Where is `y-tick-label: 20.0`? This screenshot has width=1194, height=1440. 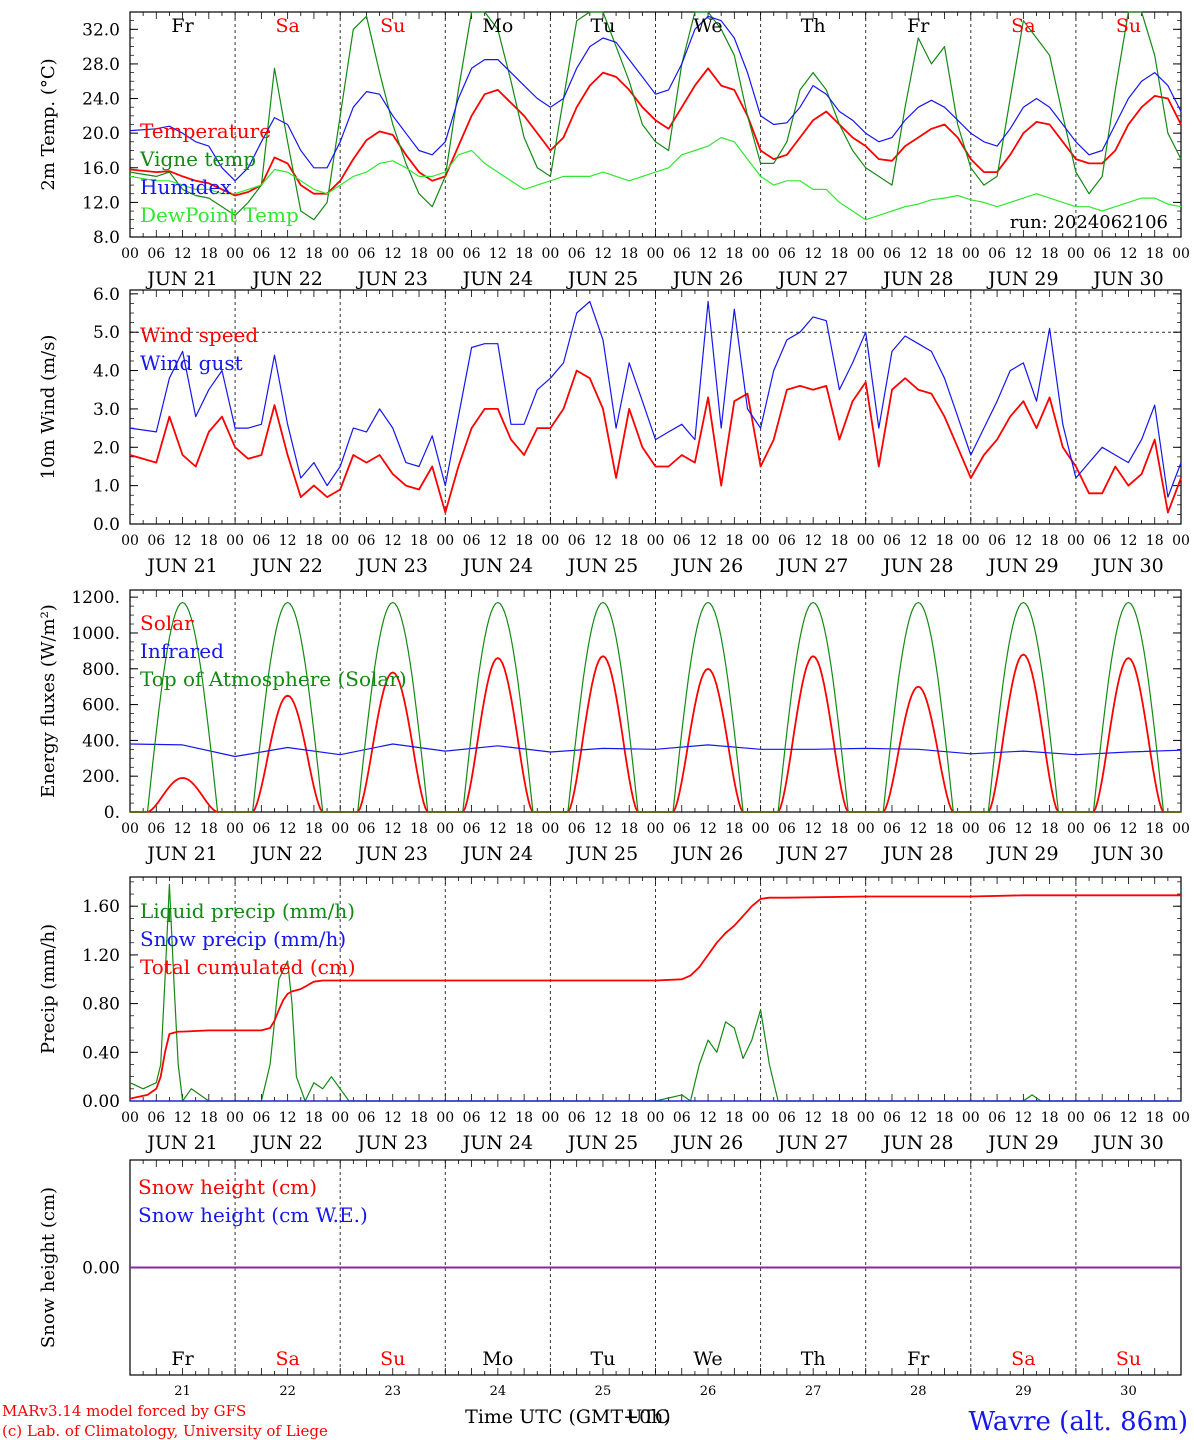
y-tick-label: 20.0 is located at coordinates (101, 134).